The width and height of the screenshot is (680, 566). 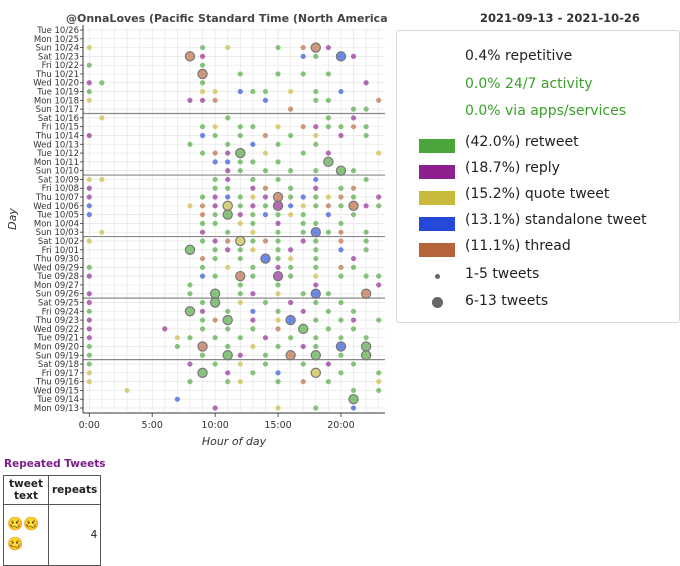 What do you see at coordinates (56, 347) in the screenshot?
I see `y-tick-label: Mon 09/20` at bounding box center [56, 347].